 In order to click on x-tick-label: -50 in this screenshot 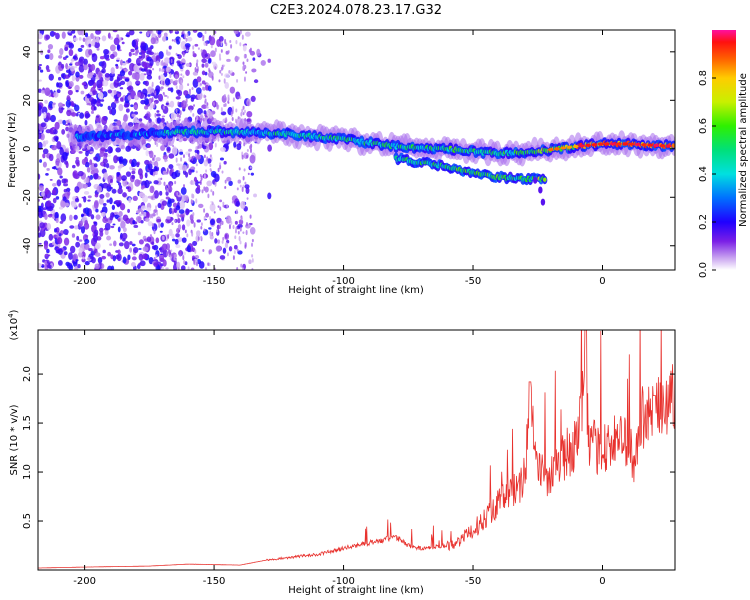, I will do `click(473, 581)`.